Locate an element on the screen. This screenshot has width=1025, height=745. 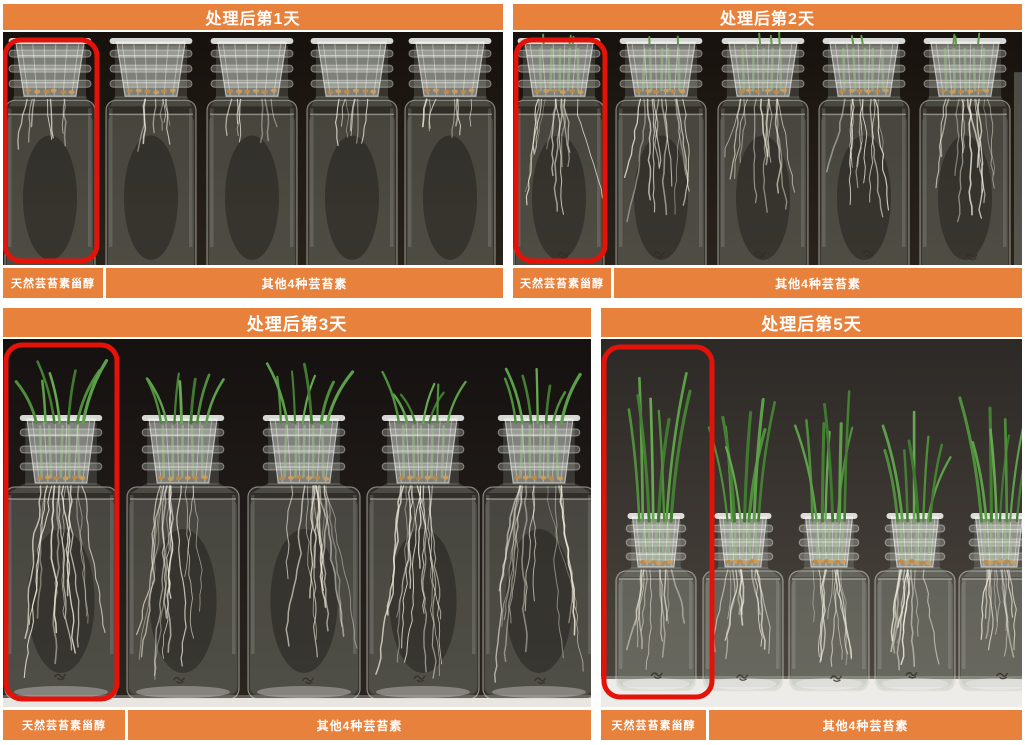
panel-header-day2: 处理后第2天 is located at coordinates (767, 18).